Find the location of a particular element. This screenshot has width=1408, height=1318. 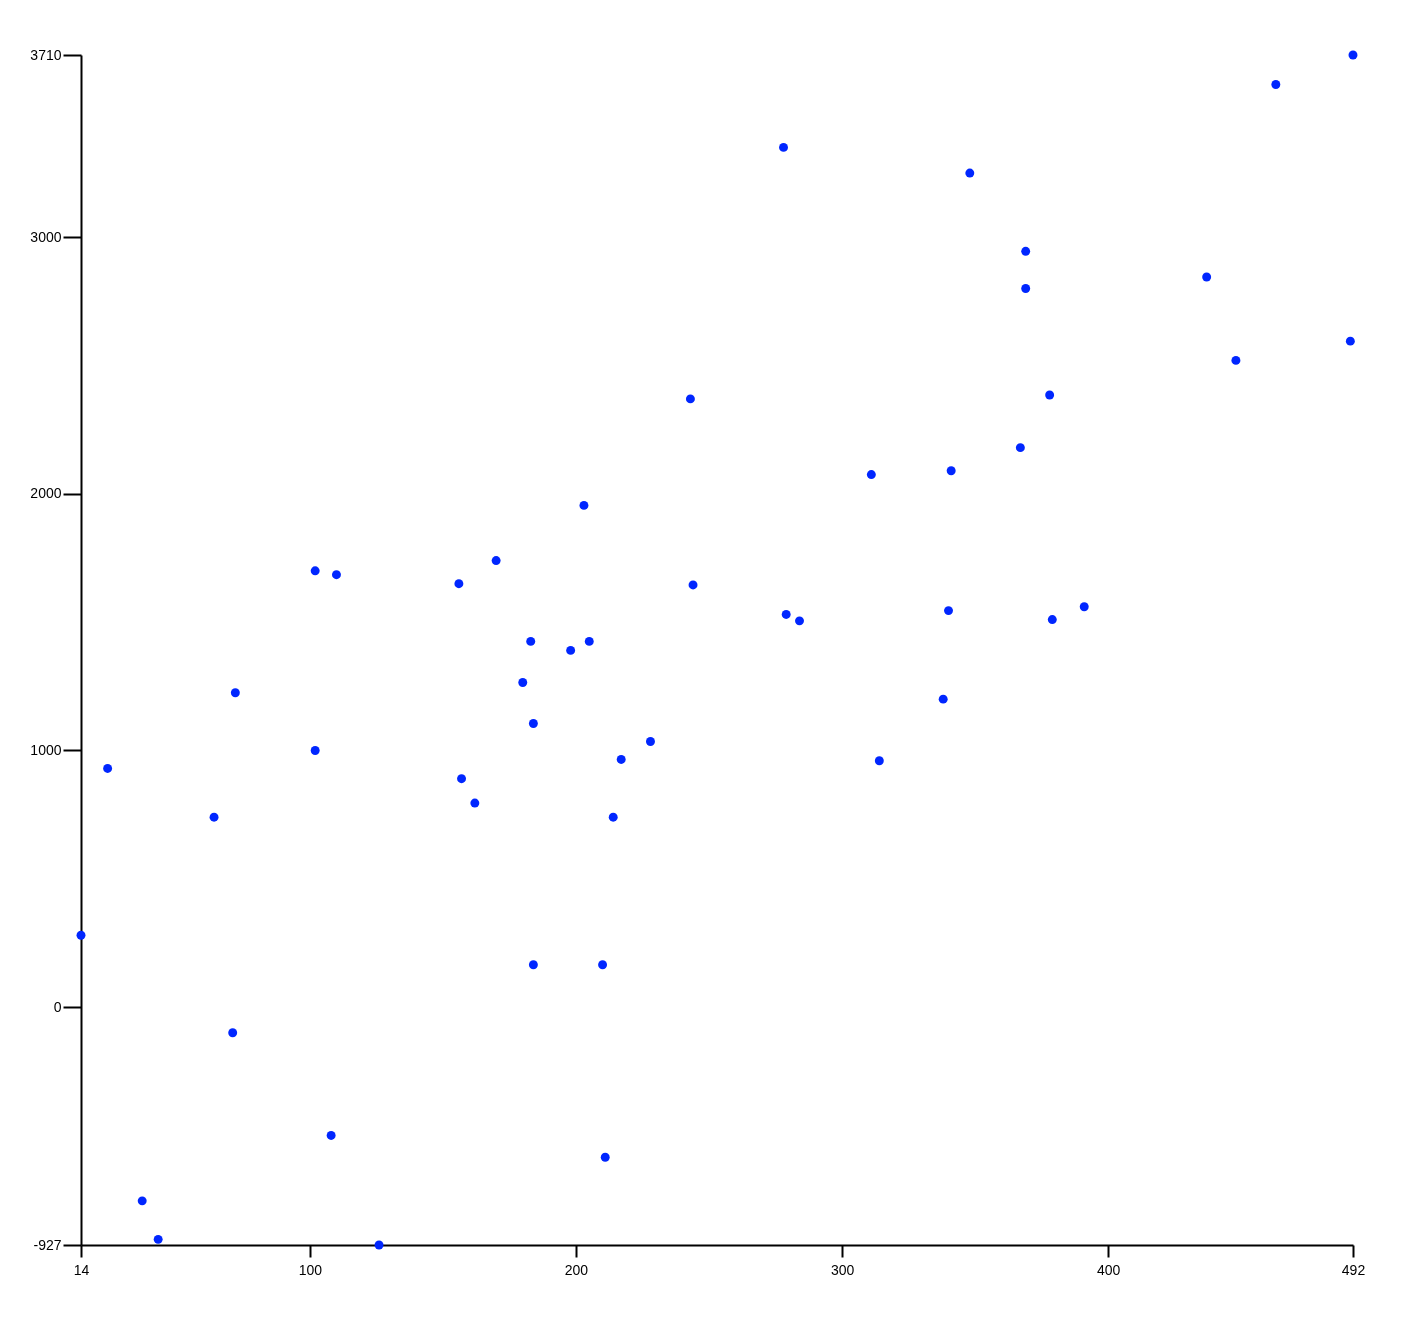

x-tick-label: 400 is located at coordinates (1109, 1269).